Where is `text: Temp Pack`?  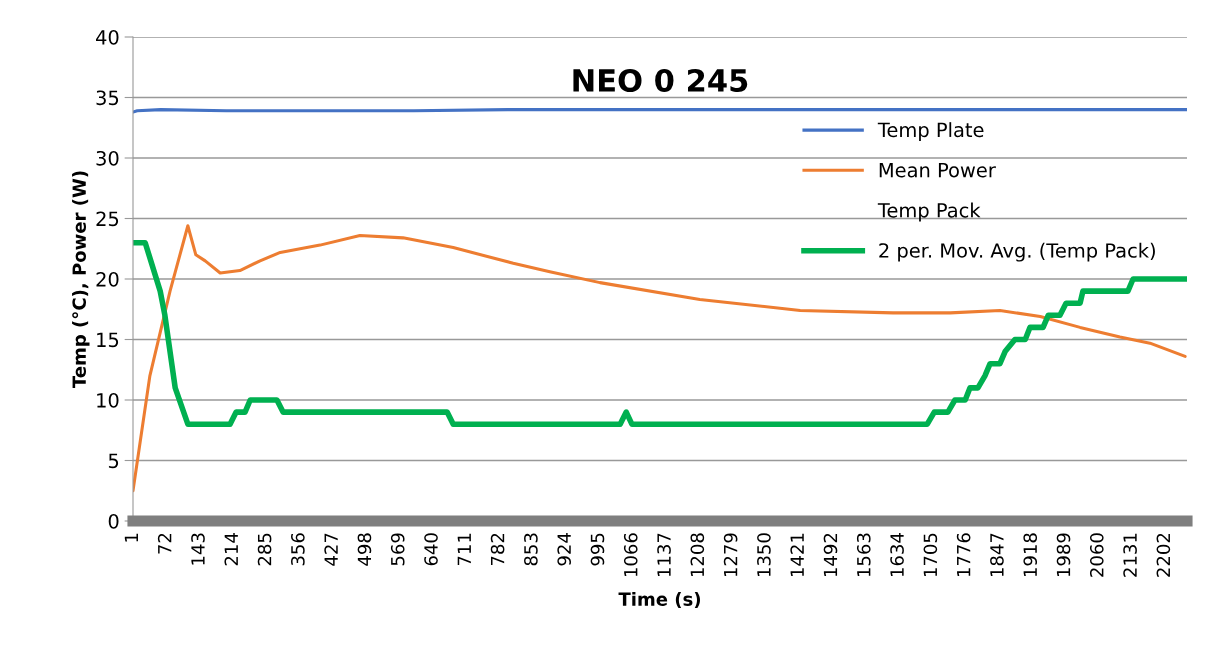
text: Temp Pack is located at coordinates (929, 212).